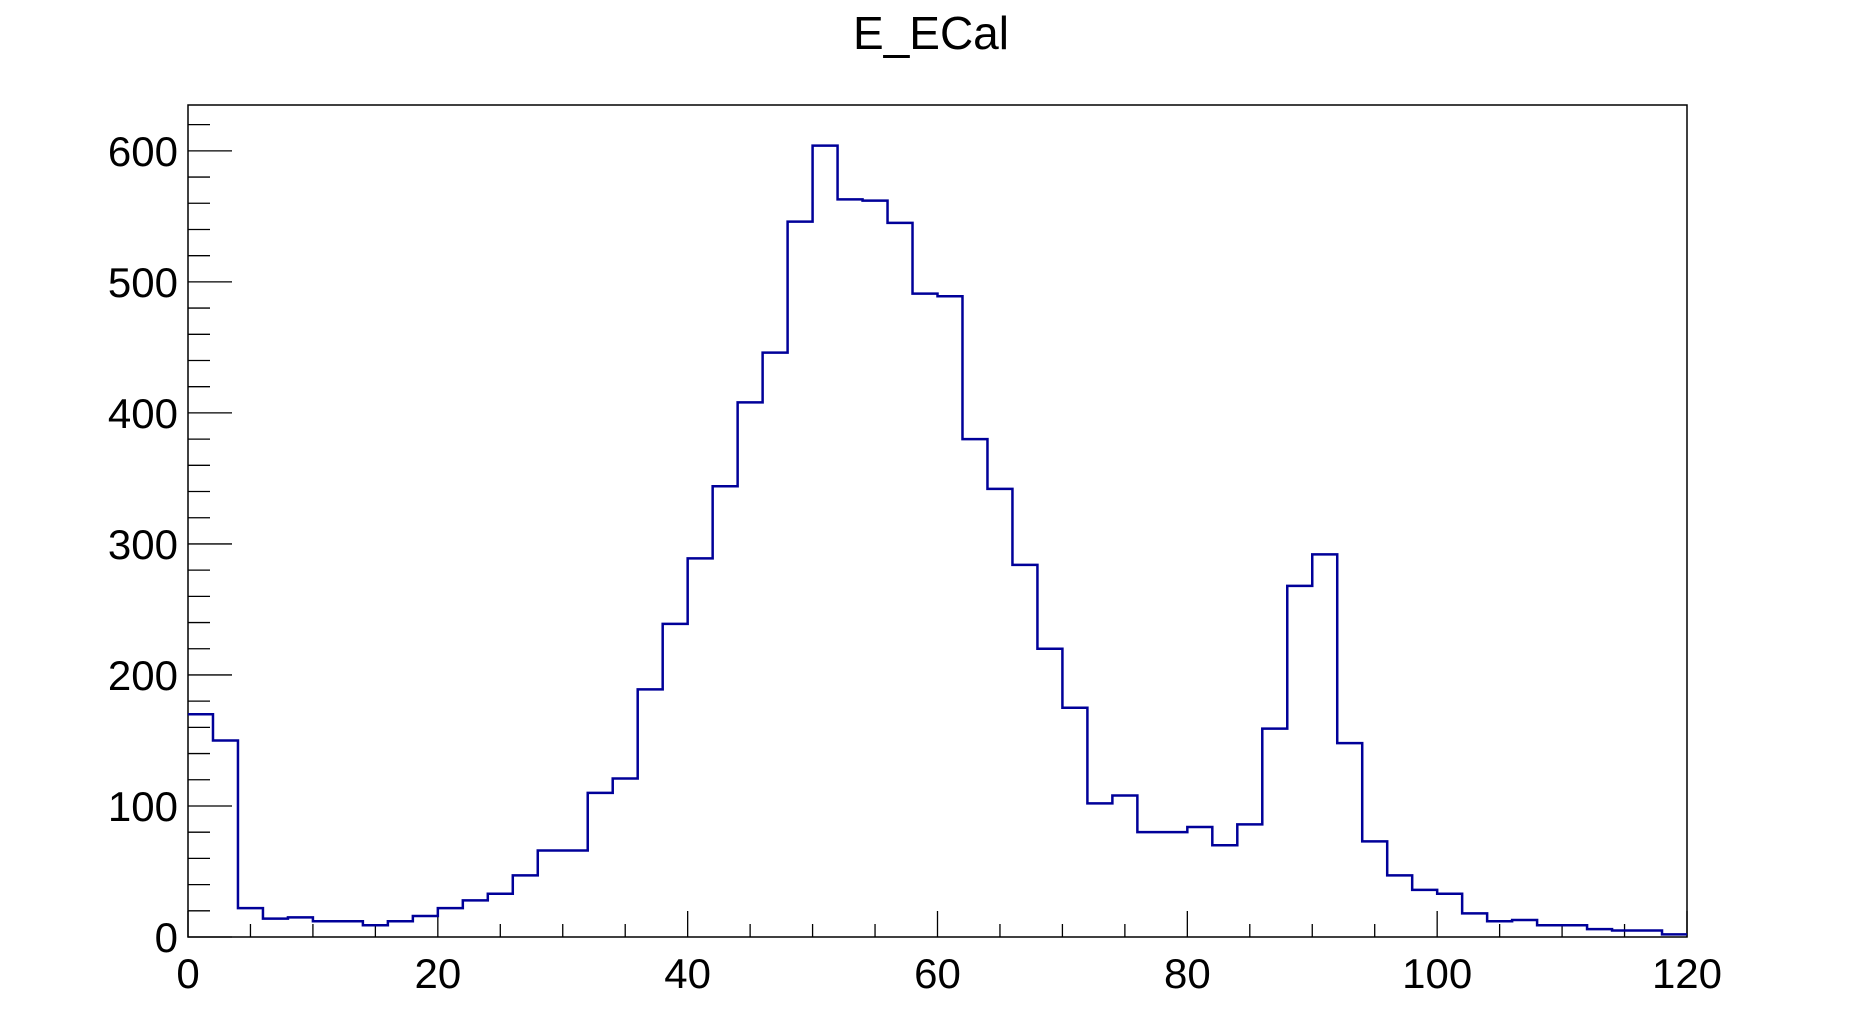 The height and width of the screenshot is (1030, 1851). Describe the element at coordinates (937, 973) in the screenshot. I see `x-tick-label: 60` at that location.